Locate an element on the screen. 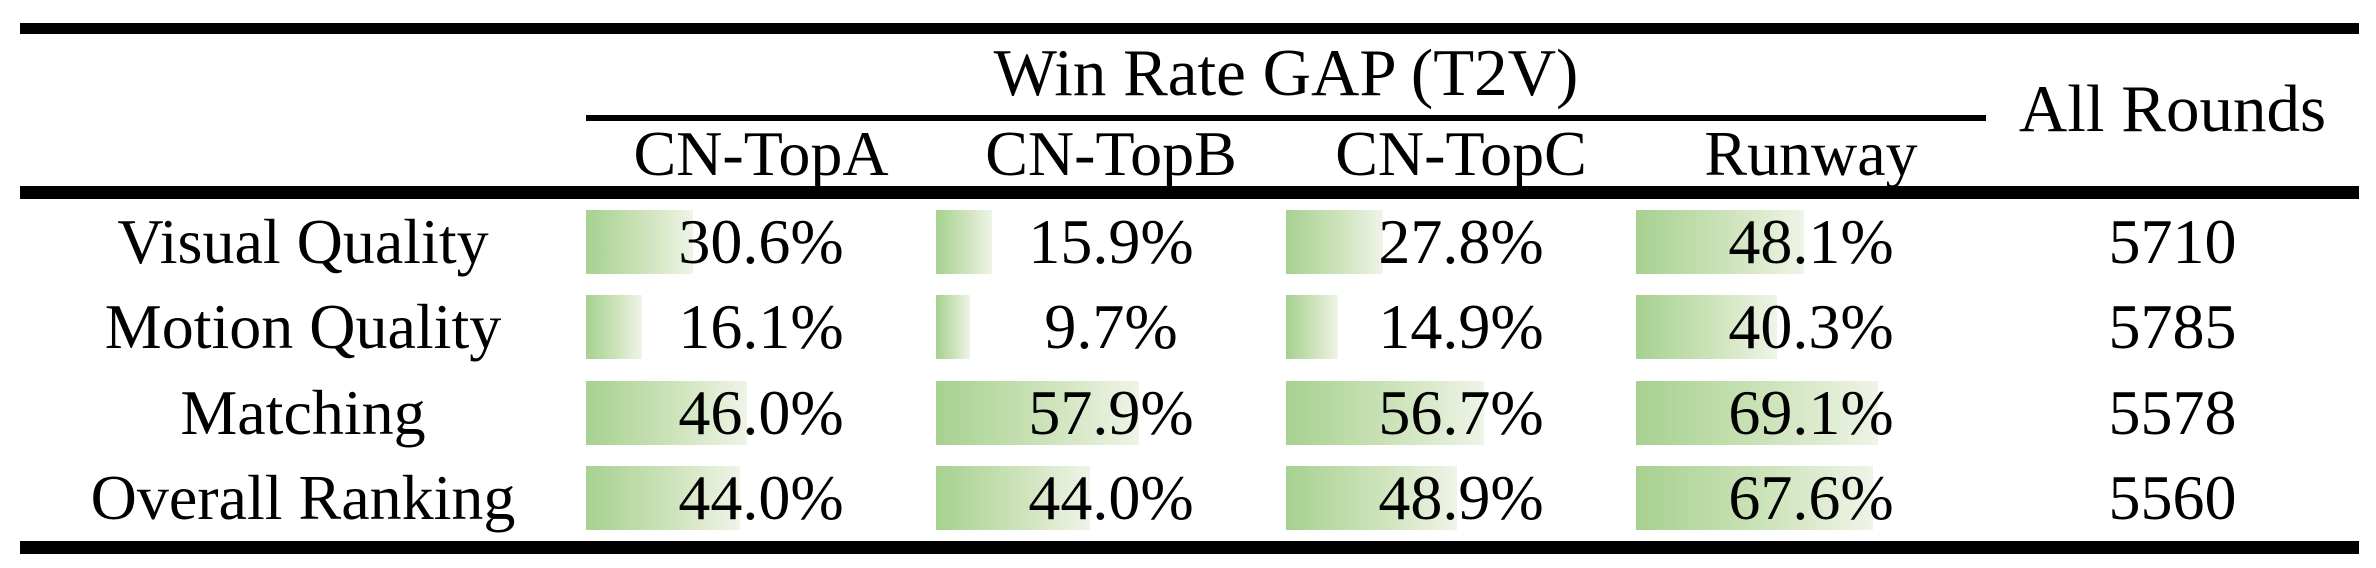  all-rounds-value: 5578 is located at coordinates (2172, 412).